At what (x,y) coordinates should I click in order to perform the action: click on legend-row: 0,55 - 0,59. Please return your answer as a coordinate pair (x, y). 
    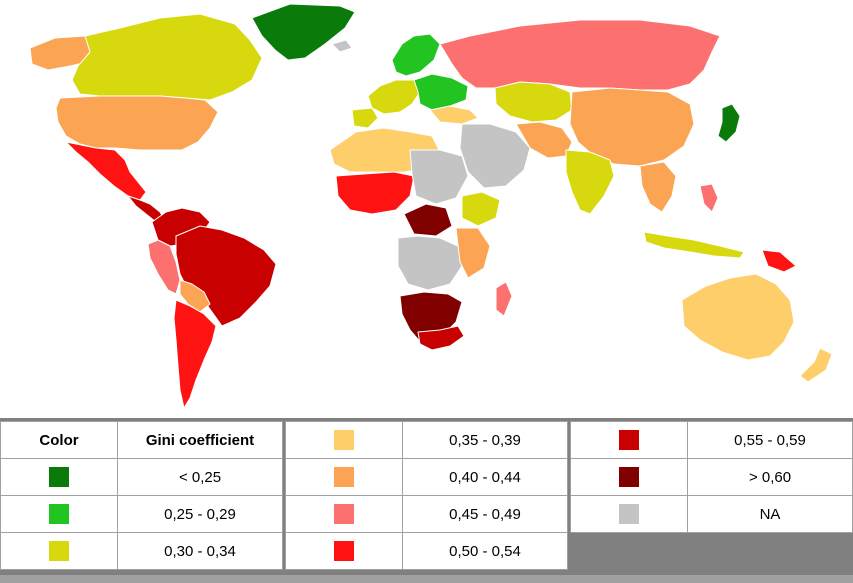
    Looking at the image, I should click on (711, 440).